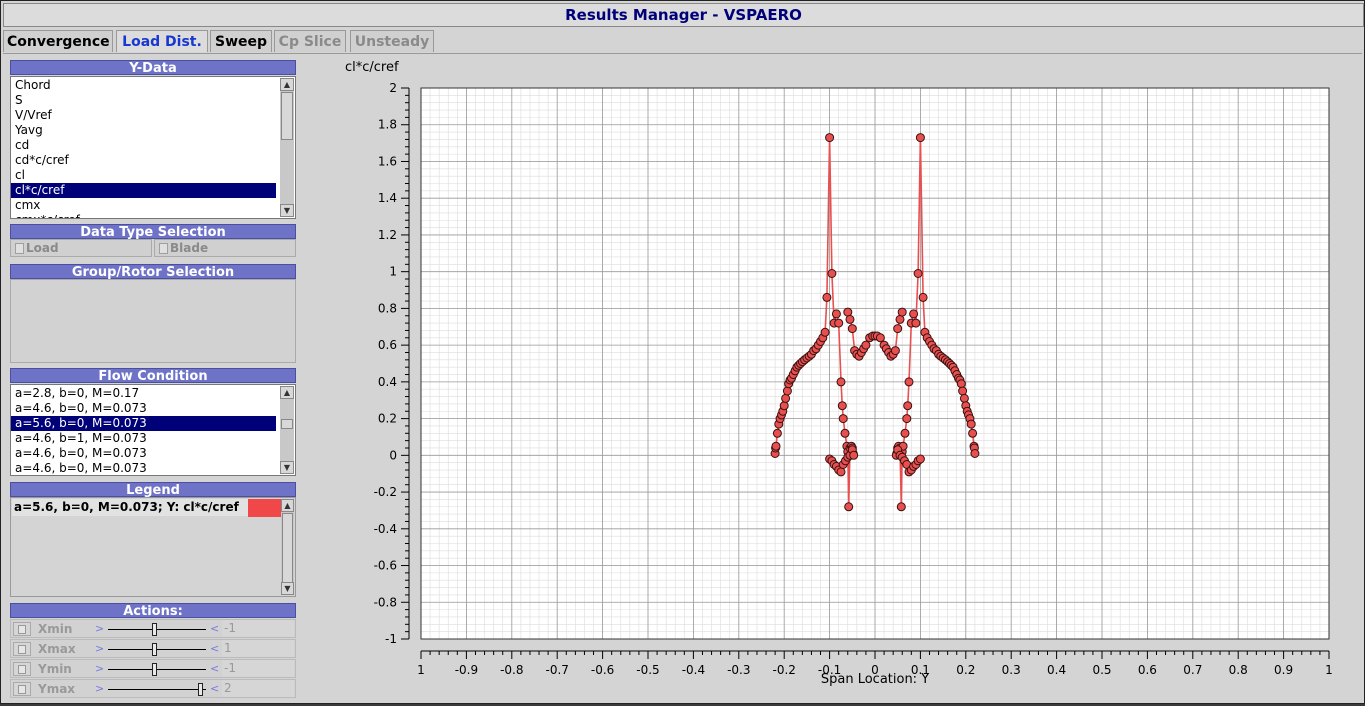  I want to click on ydata-item: S, so click(19, 100).